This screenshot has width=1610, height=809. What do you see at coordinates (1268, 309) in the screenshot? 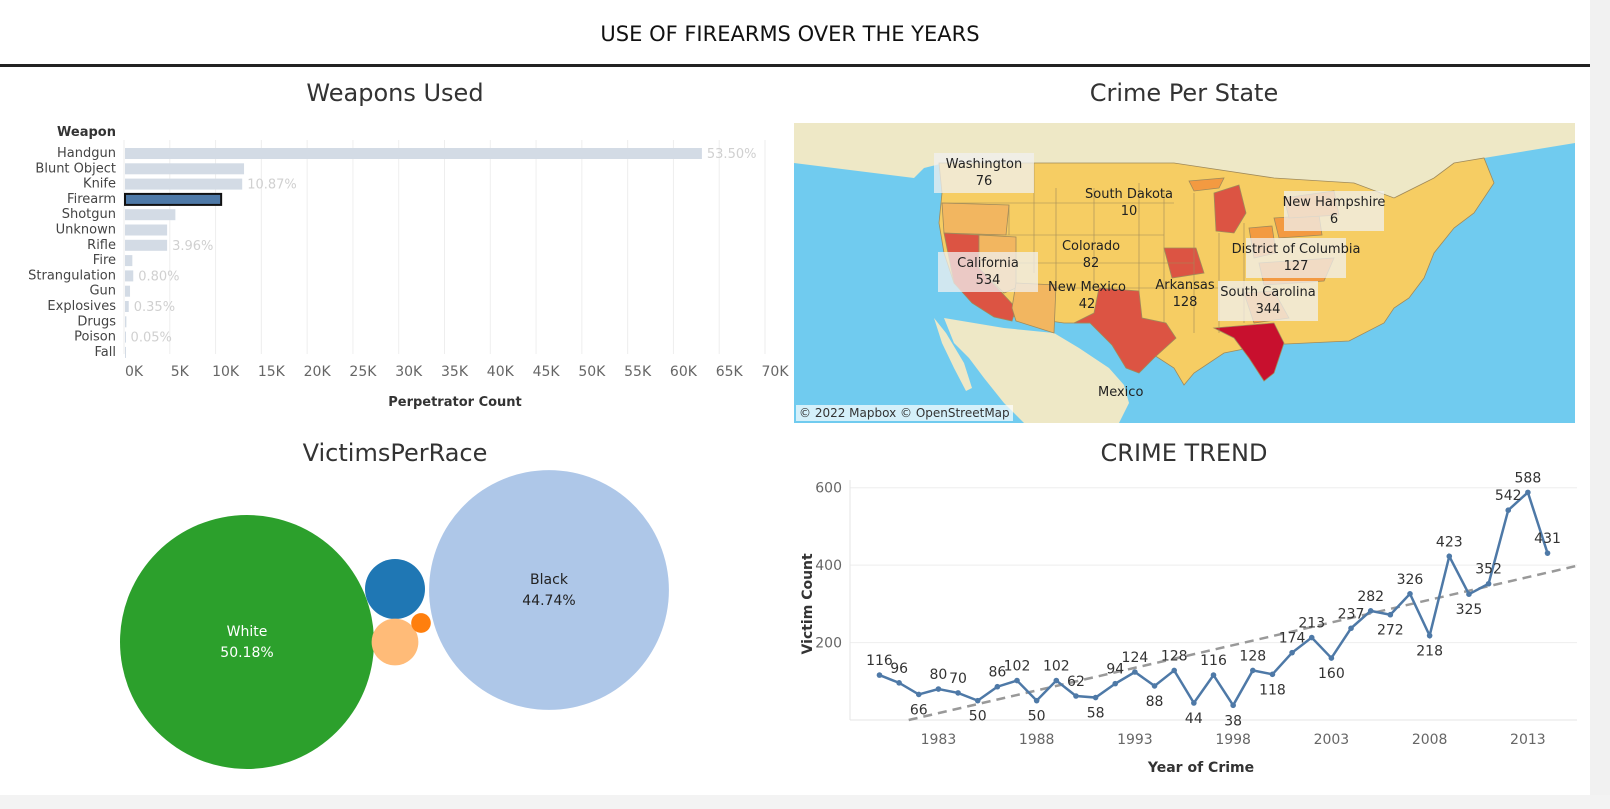
I see `state-value-label: 344` at bounding box center [1268, 309].